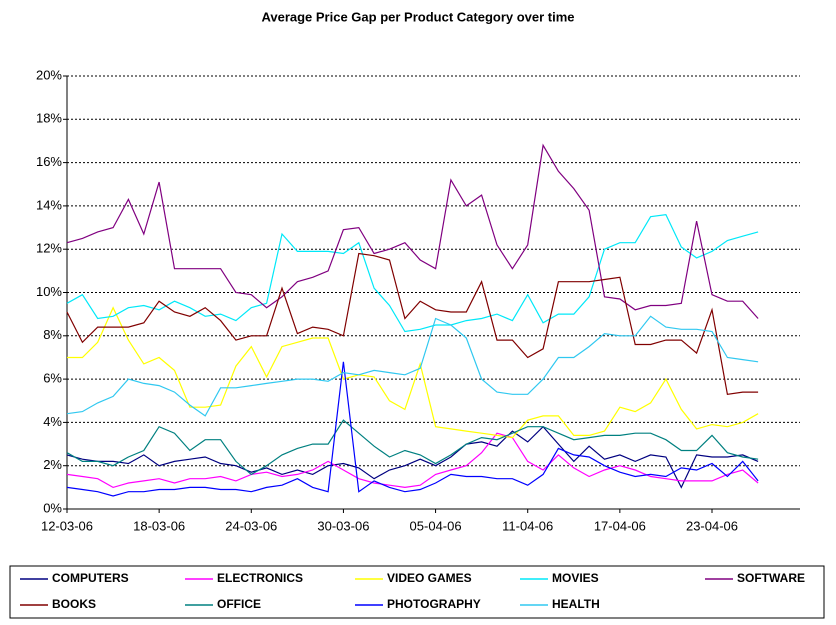 This screenshot has height=625, width=836. I want to click on legend-label: ELECTRONICS, so click(260, 578).